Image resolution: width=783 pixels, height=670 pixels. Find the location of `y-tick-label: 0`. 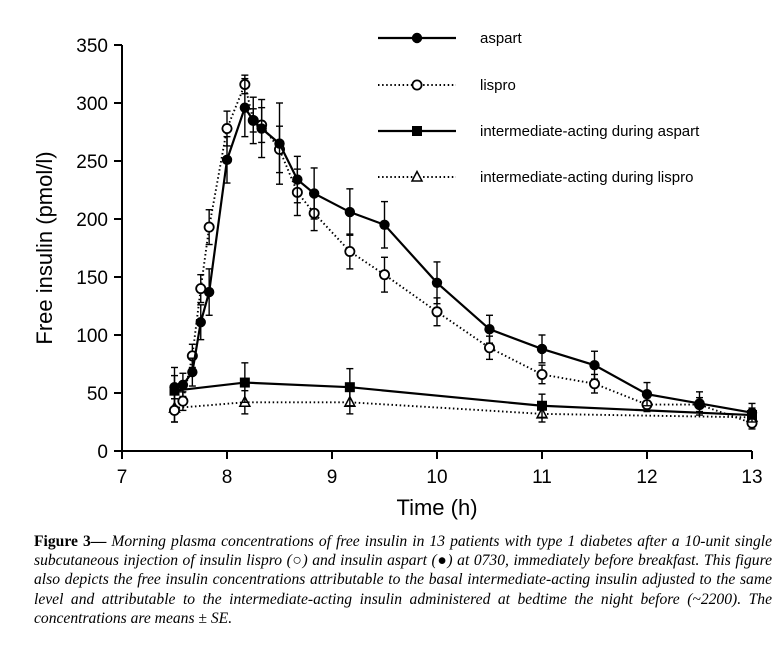

y-tick-label: 0 is located at coordinates (102, 452).